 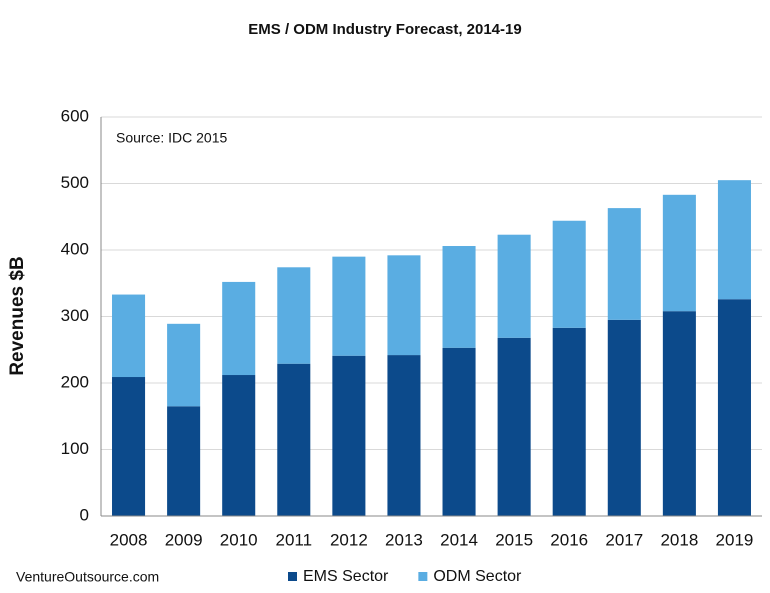 I want to click on x-tick-label: 2018, so click(x=679, y=539).